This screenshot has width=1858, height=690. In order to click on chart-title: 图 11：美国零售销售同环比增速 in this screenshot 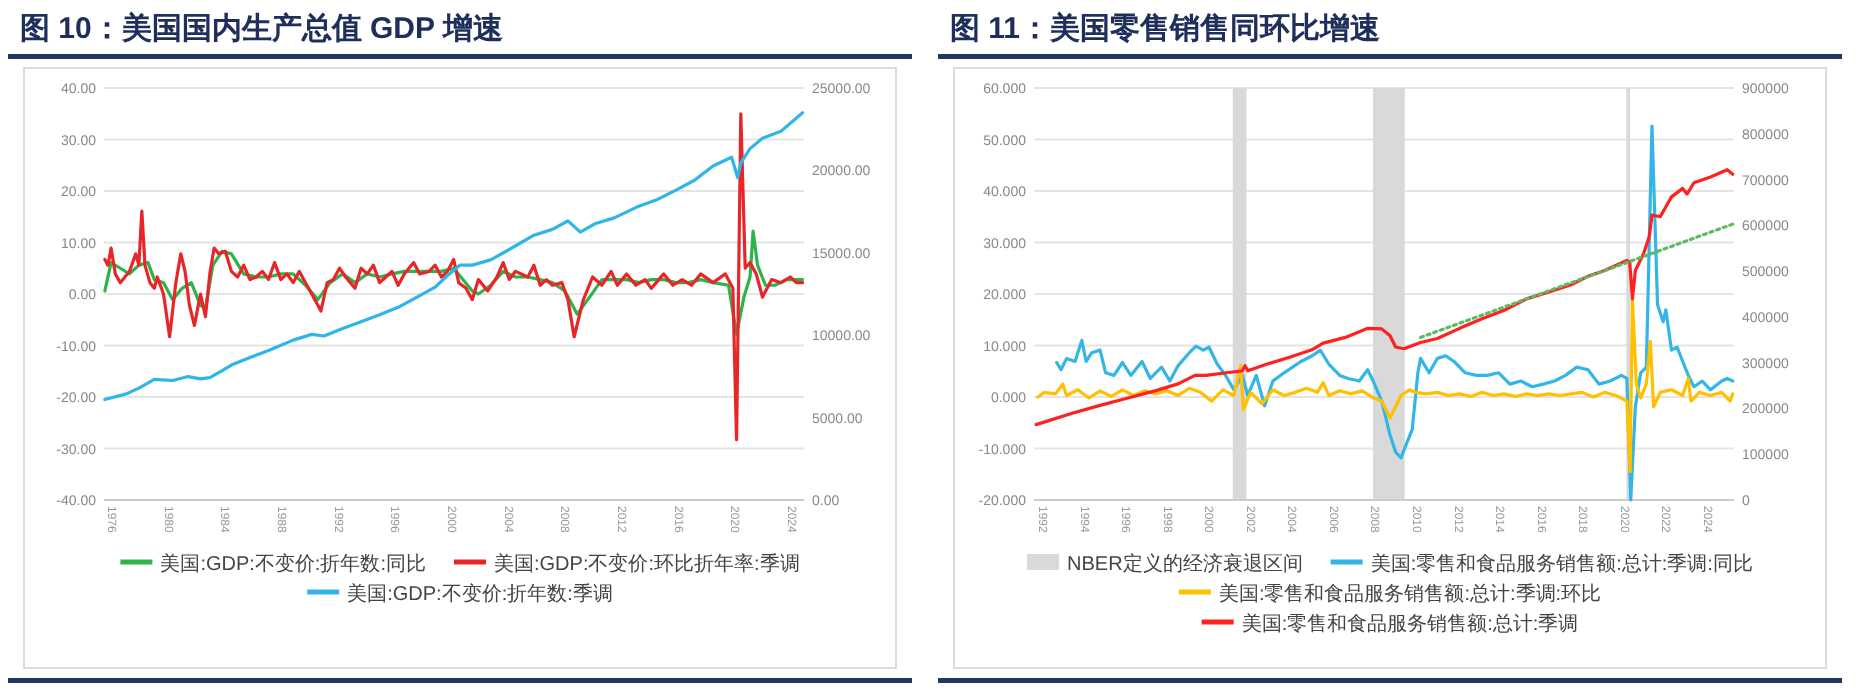, I will do `click(1166, 28)`.